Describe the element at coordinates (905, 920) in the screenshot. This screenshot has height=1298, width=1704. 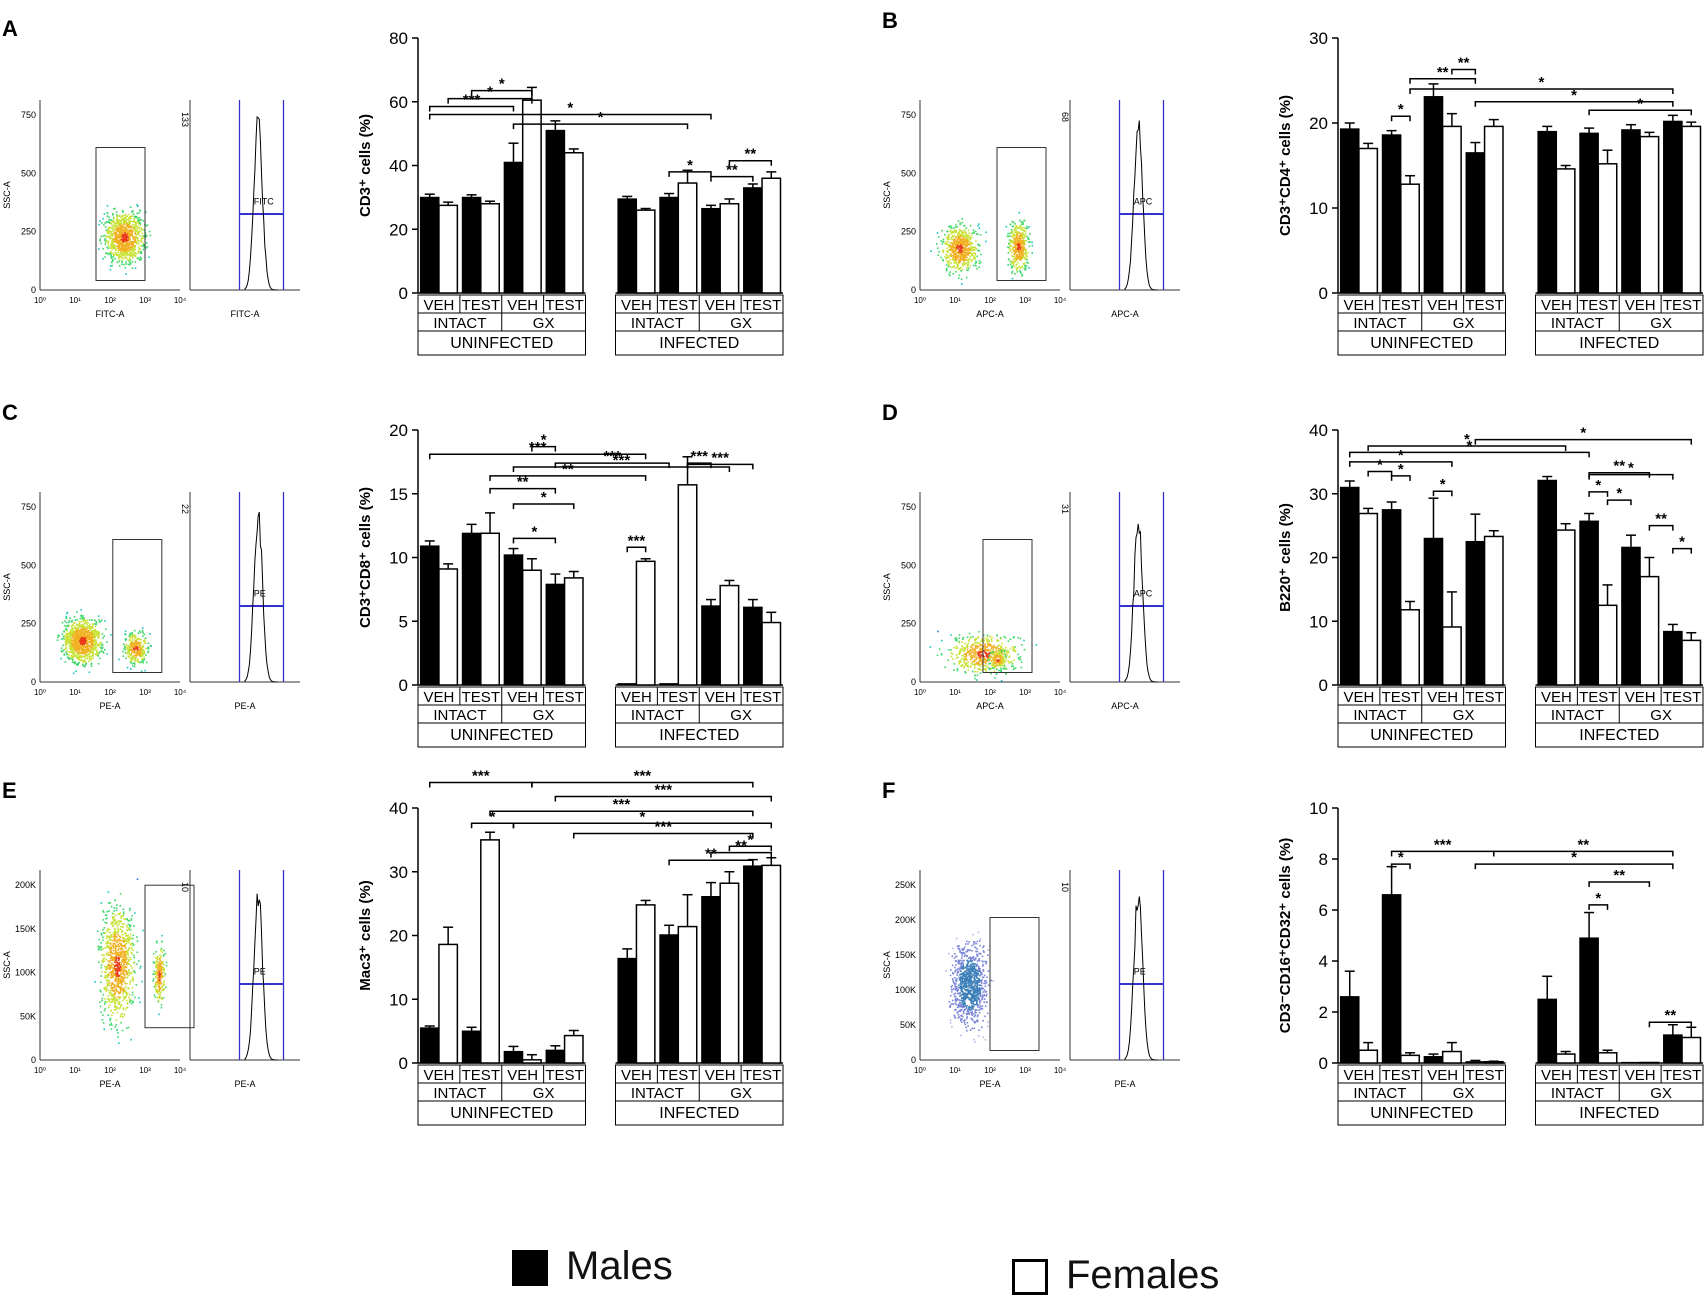
I see `scatter-ytick: 200K` at that location.